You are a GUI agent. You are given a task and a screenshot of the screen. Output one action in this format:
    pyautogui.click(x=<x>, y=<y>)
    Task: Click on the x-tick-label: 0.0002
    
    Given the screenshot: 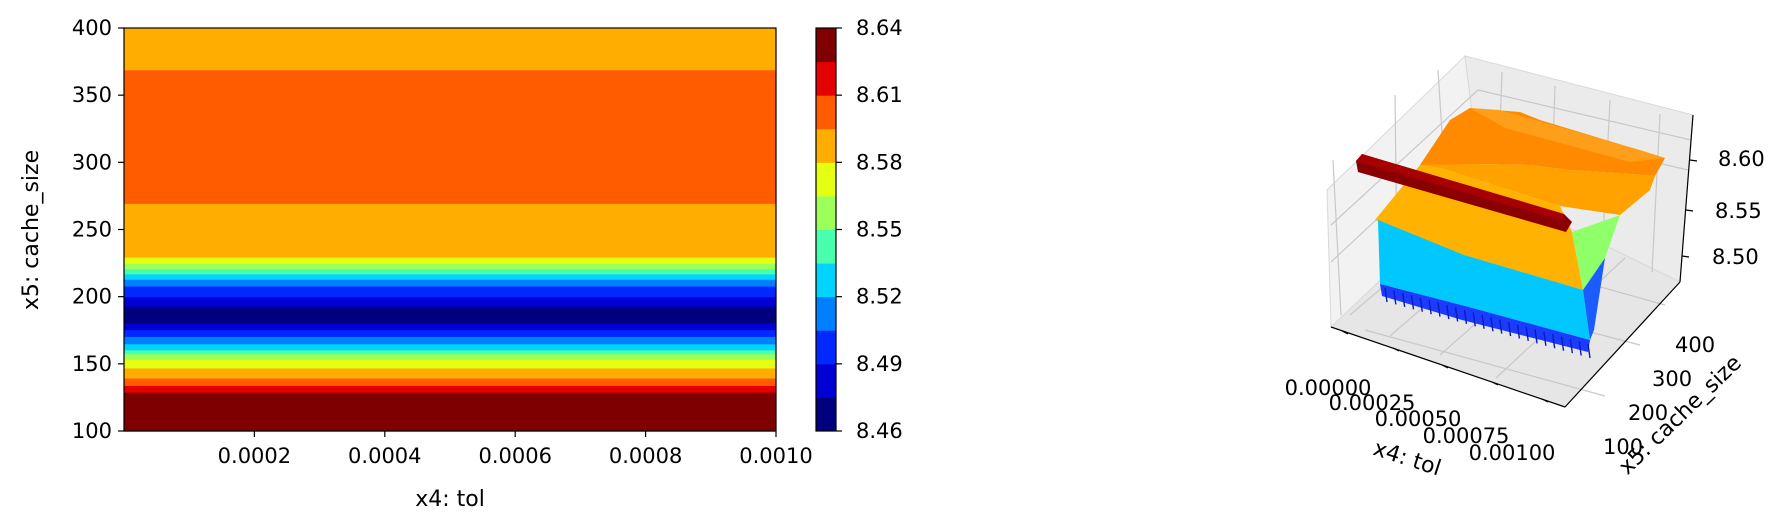 What is the action you would take?
    pyautogui.click(x=254, y=456)
    